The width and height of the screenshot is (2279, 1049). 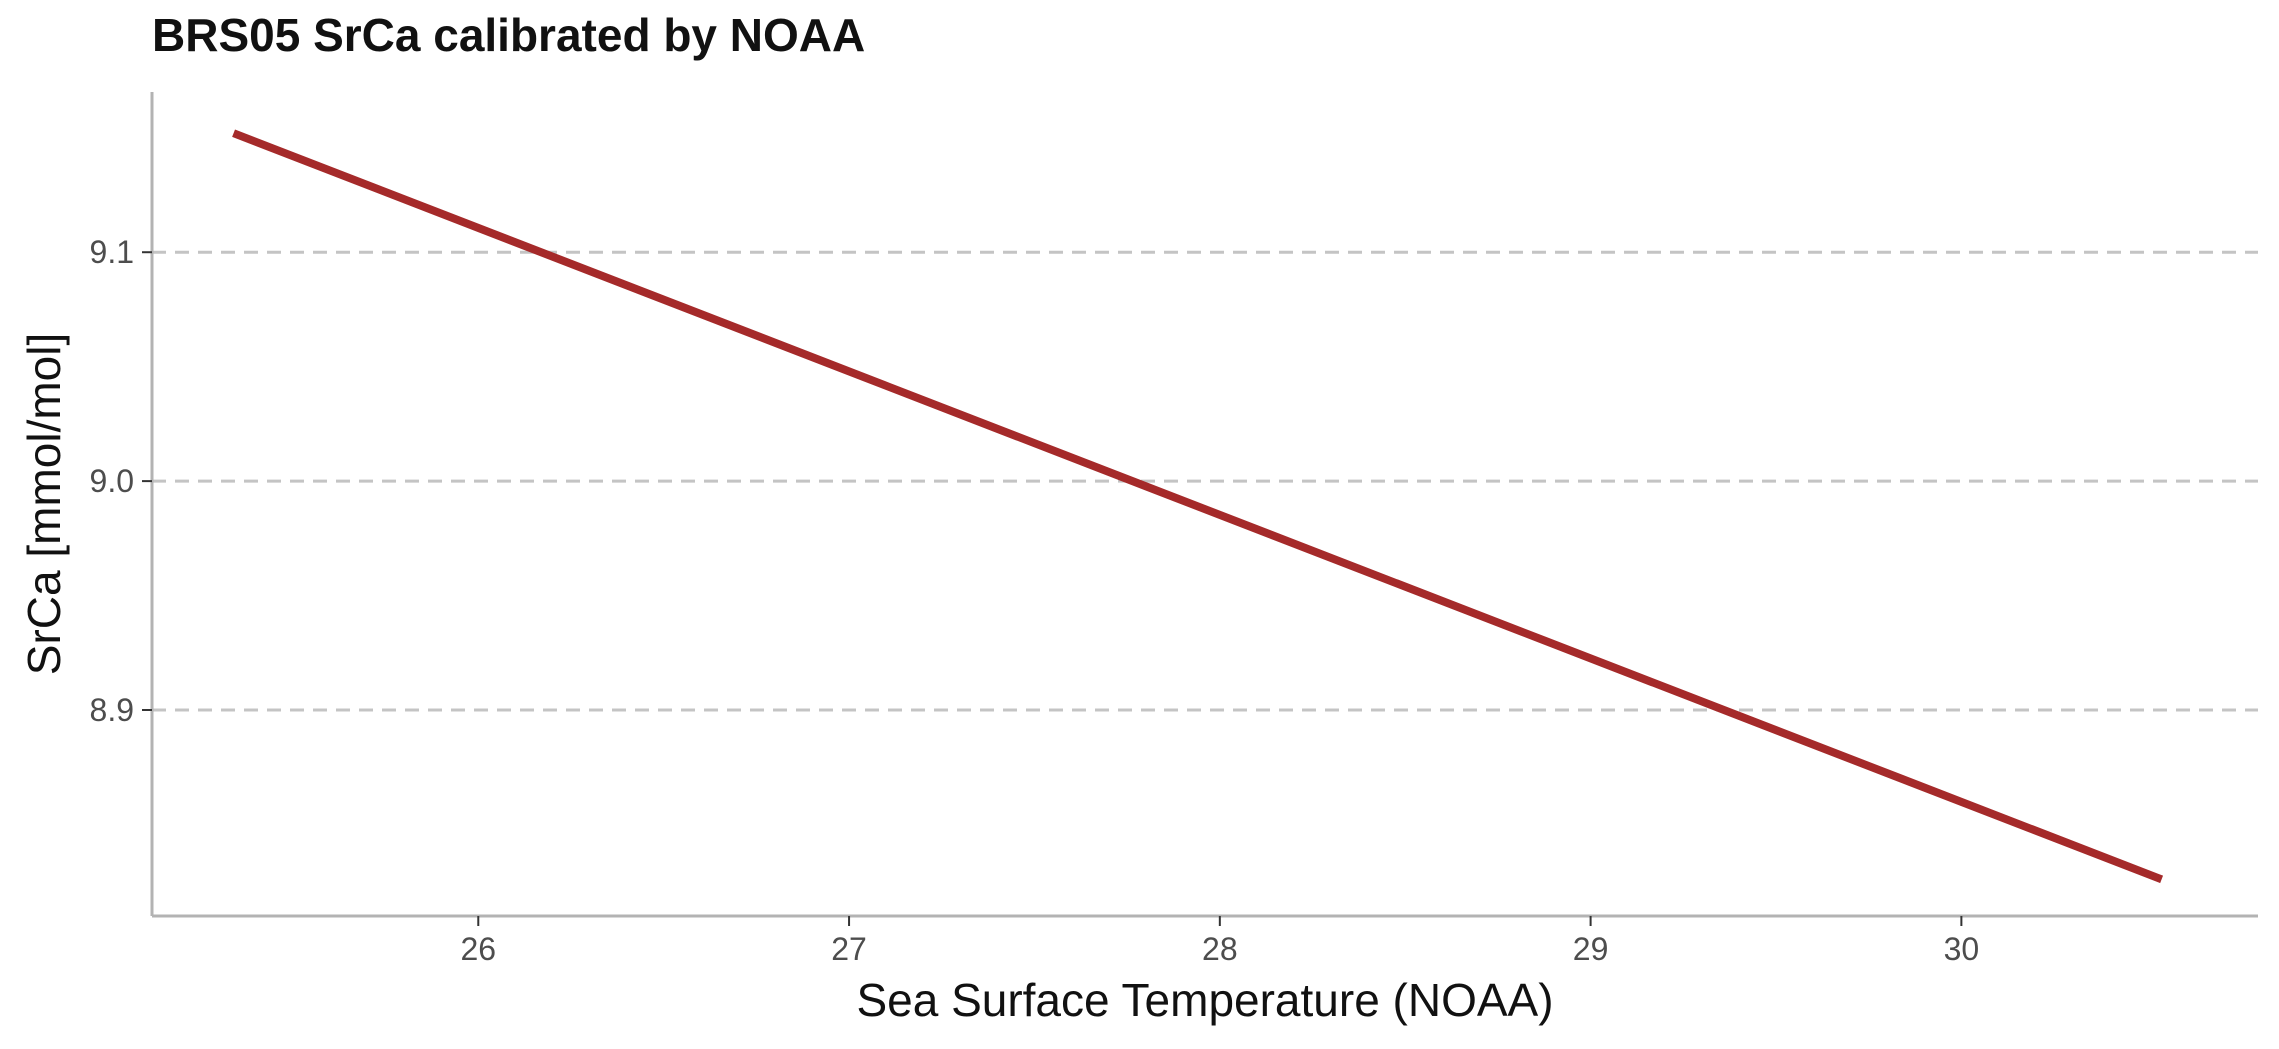 I want to click on y-tick-label: 9.0, so click(x=112, y=481).